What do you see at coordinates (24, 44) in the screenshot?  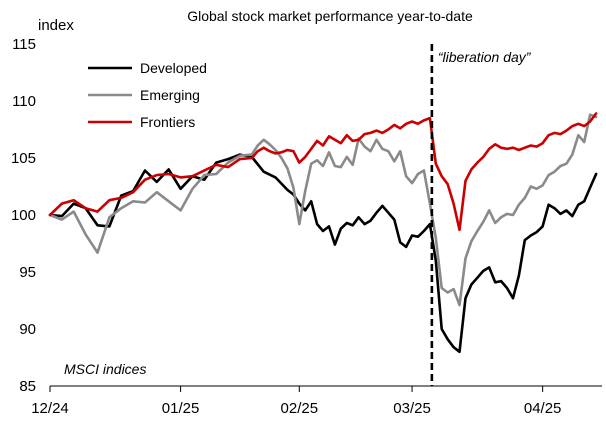 I see `y-tick-label: 115` at bounding box center [24, 44].